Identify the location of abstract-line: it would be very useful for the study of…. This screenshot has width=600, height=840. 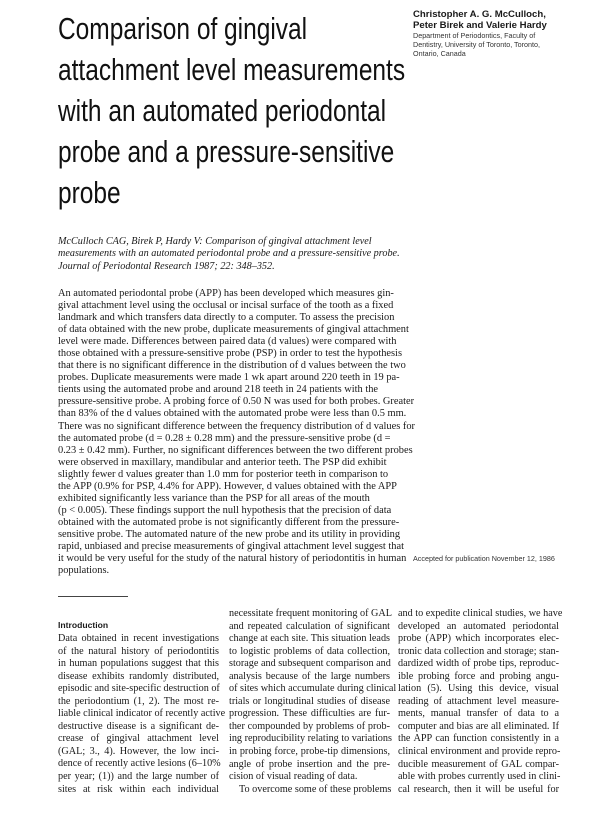
(232, 559).